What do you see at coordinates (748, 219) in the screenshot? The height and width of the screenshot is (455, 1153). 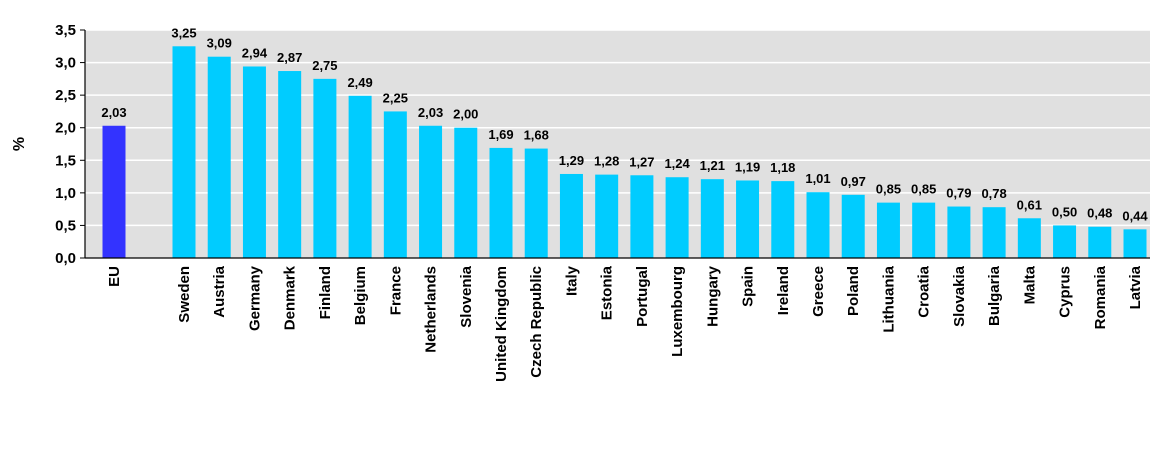 I see `bar-spain` at bounding box center [748, 219].